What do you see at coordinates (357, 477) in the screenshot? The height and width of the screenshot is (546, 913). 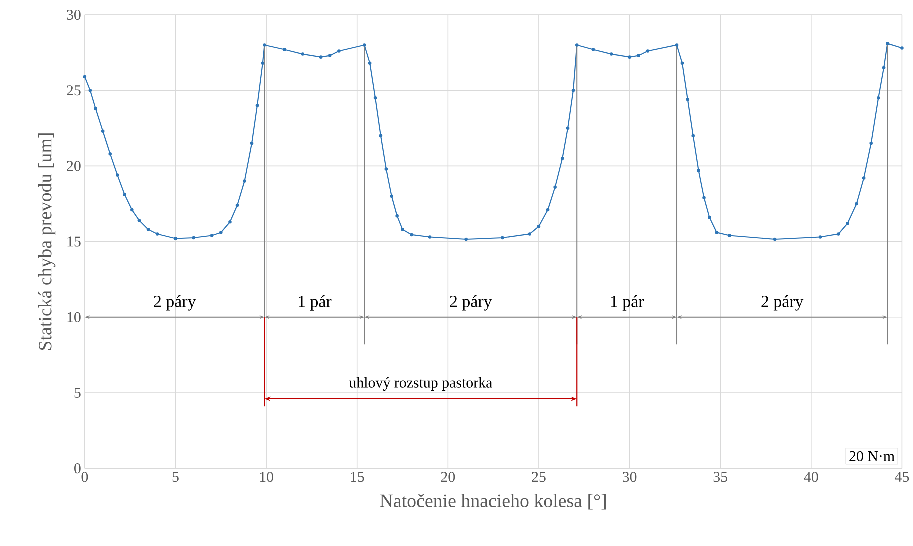 I see `x-tick-label: 15` at bounding box center [357, 477].